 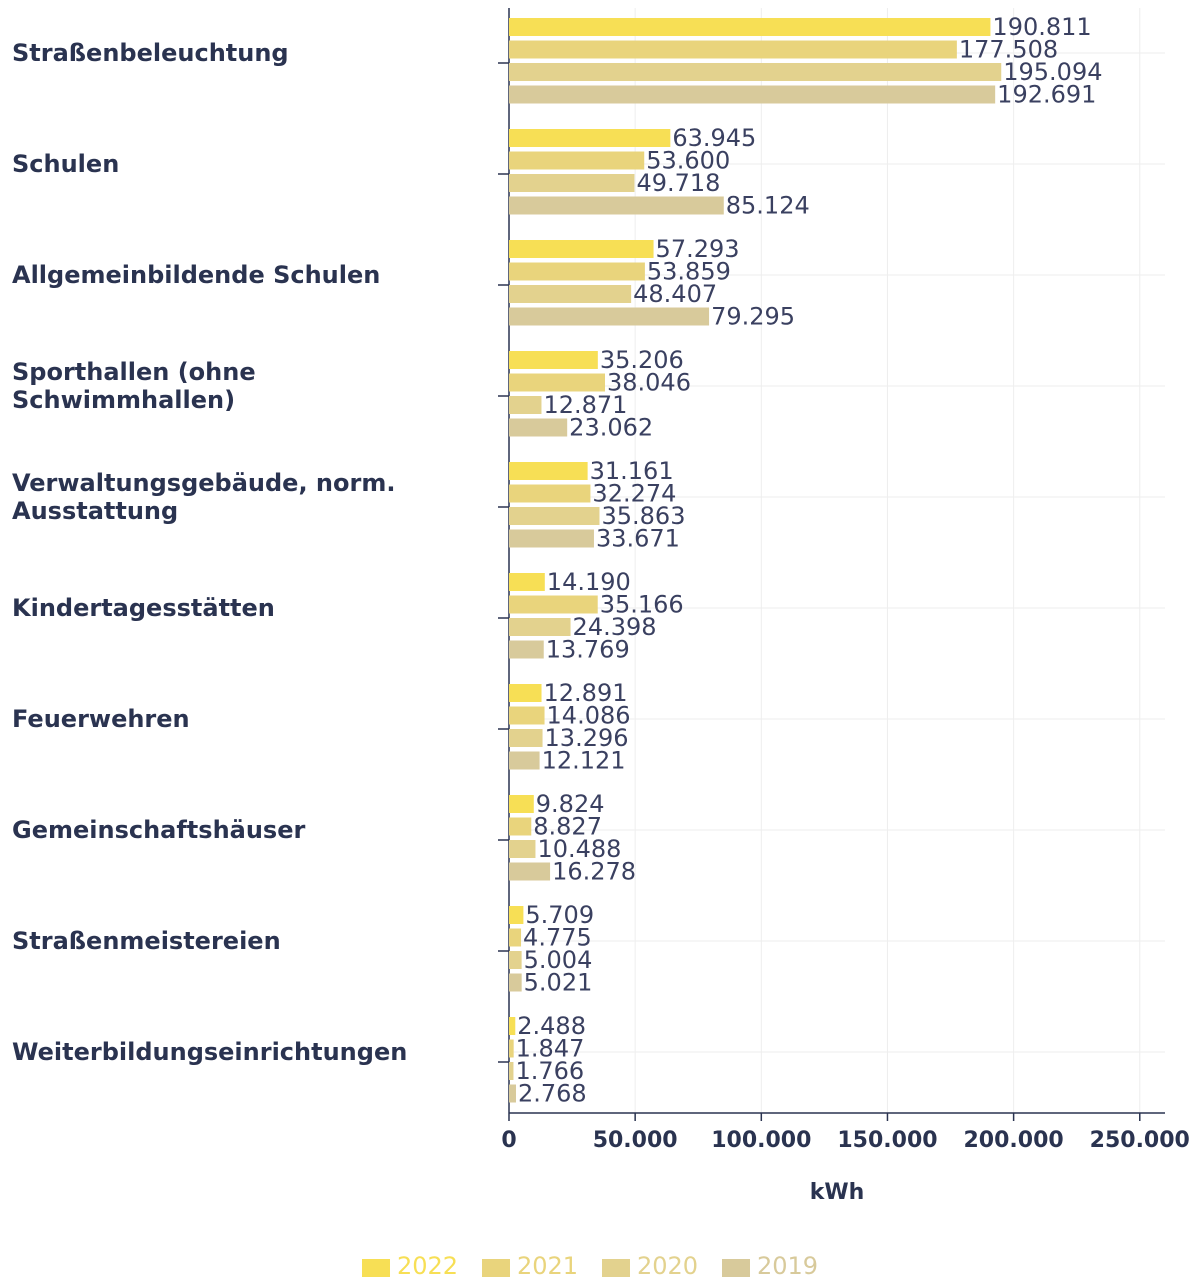 I want to click on data-label: 5.004, so click(x=558, y=960).